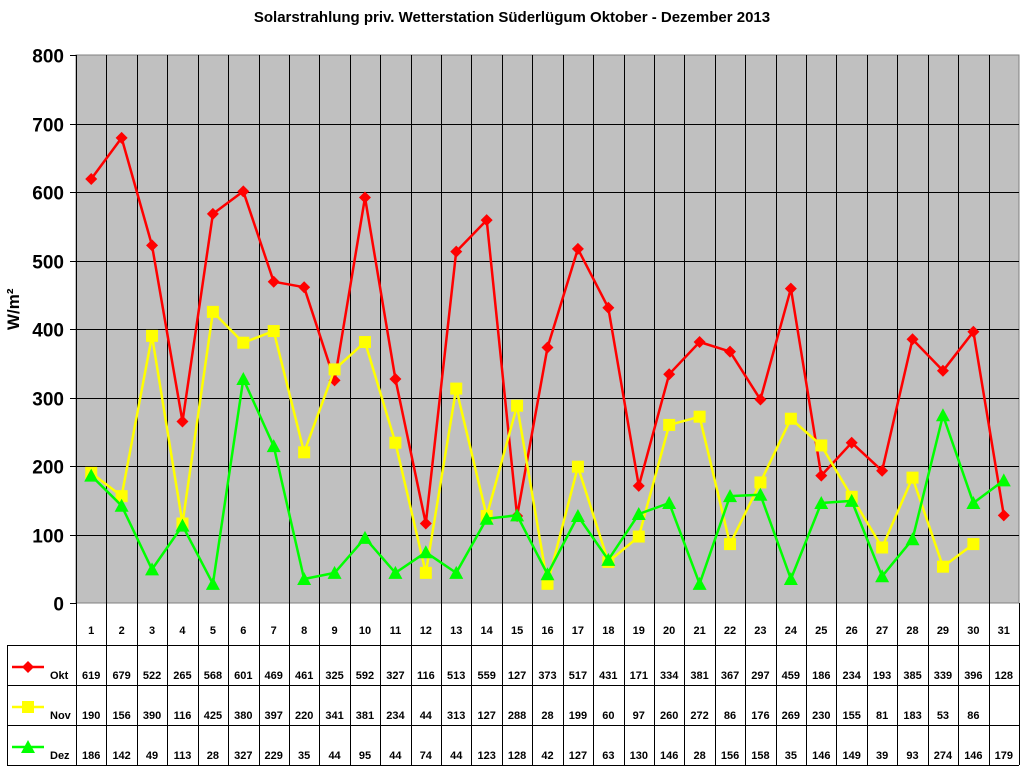 The width and height of the screenshot is (1024, 768). Describe the element at coordinates (852, 631) in the screenshot. I see `table-header-cell: 26` at that location.